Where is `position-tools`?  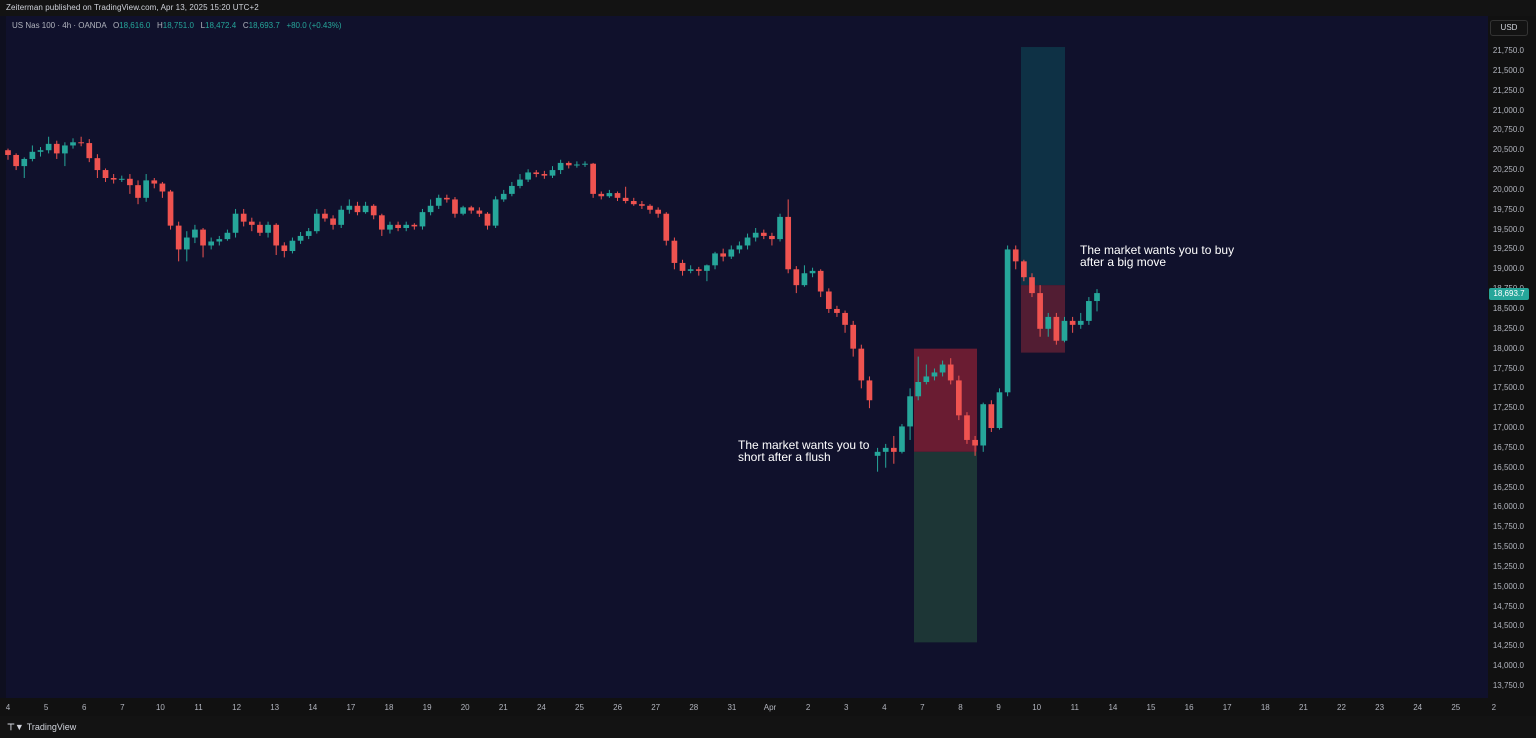
position-tools is located at coordinates (989, 345).